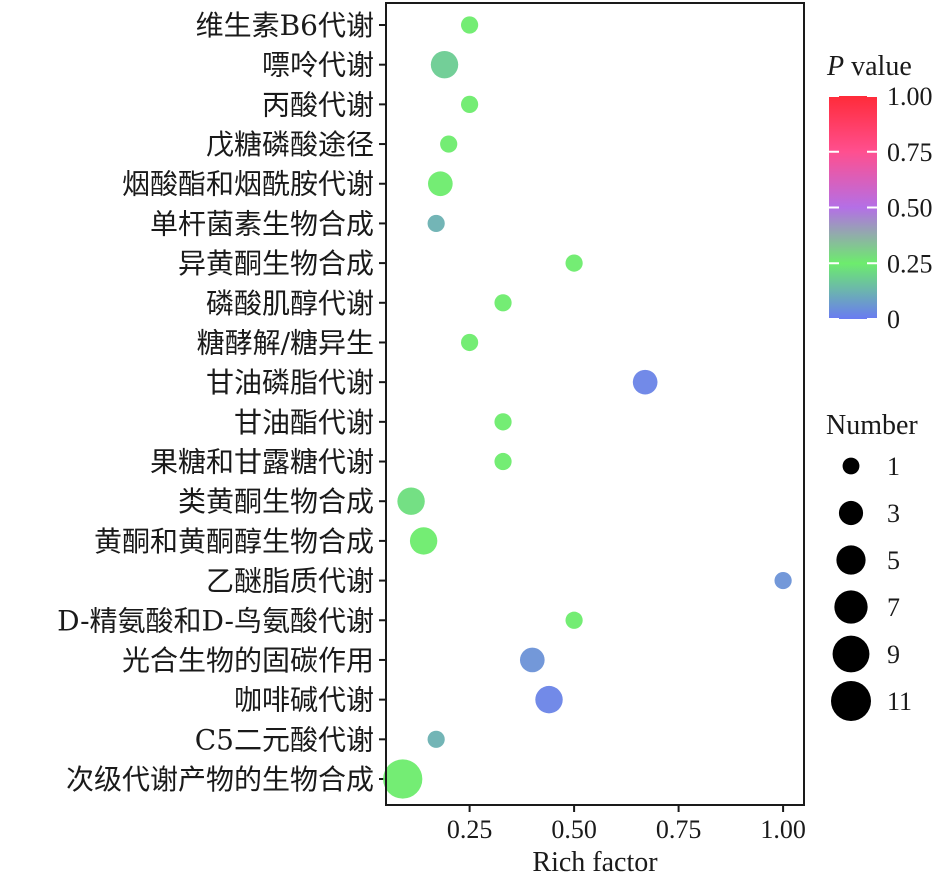 The width and height of the screenshot is (945, 884). What do you see at coordinates (262, 223) in the screenshot?
I see `category-label: 单杆菌素生物合成` at bounding box center [262, 223].